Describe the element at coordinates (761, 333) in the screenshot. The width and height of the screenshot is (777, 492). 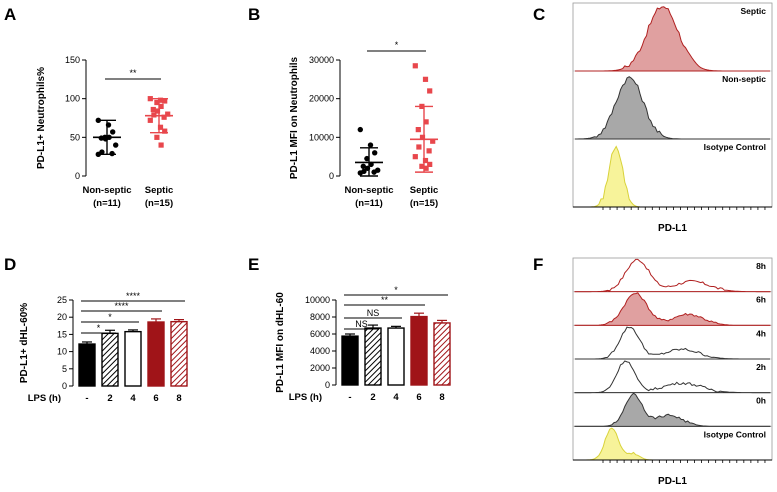
I see `track-label: 4h` at that location.